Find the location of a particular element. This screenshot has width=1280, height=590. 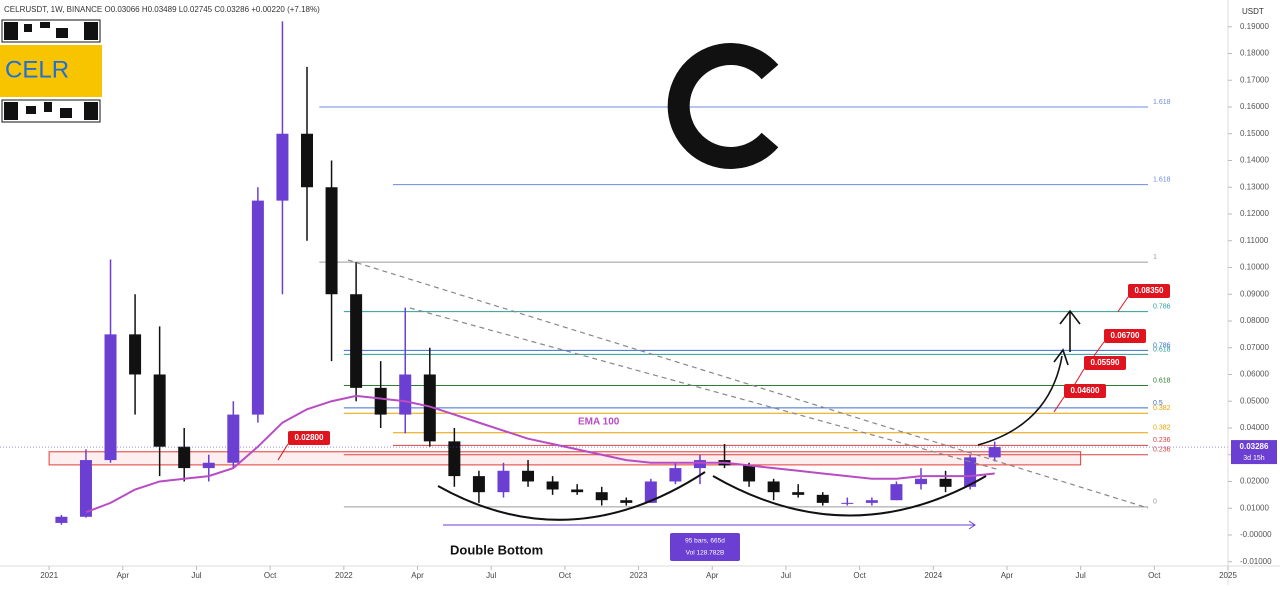

x-tick-label: Oct is located at coordinates (270, 575).